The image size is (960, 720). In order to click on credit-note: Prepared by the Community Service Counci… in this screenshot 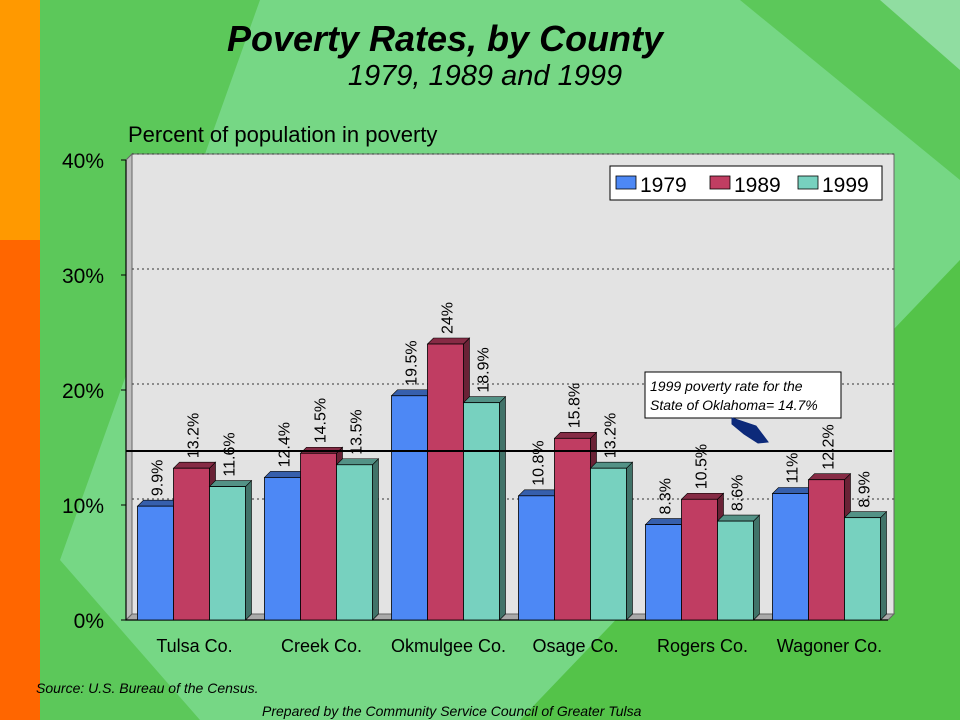, I will do `click(452, 711)`.